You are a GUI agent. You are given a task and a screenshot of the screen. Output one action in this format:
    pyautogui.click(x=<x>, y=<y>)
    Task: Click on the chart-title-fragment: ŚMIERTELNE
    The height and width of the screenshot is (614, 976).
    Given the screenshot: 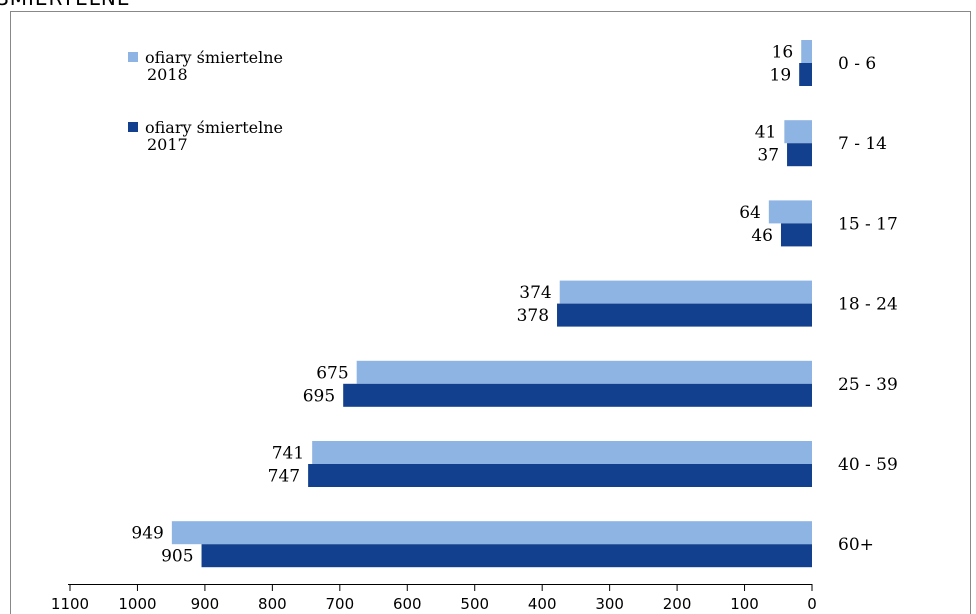 What is the action you would take?
    pyautogui.click(x=65, y=5)
    